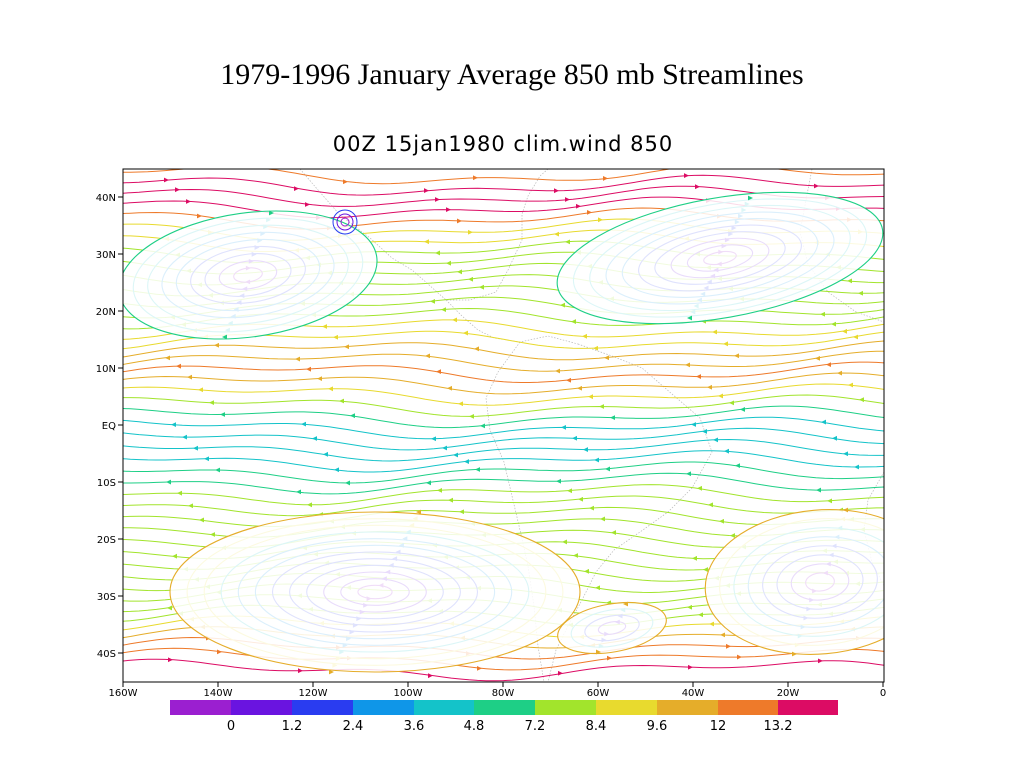  What do you see at coordinates (535, 726) in the screenshot?
I see `colorbar-label-5: 7.2` at bounding box center [535, 726].